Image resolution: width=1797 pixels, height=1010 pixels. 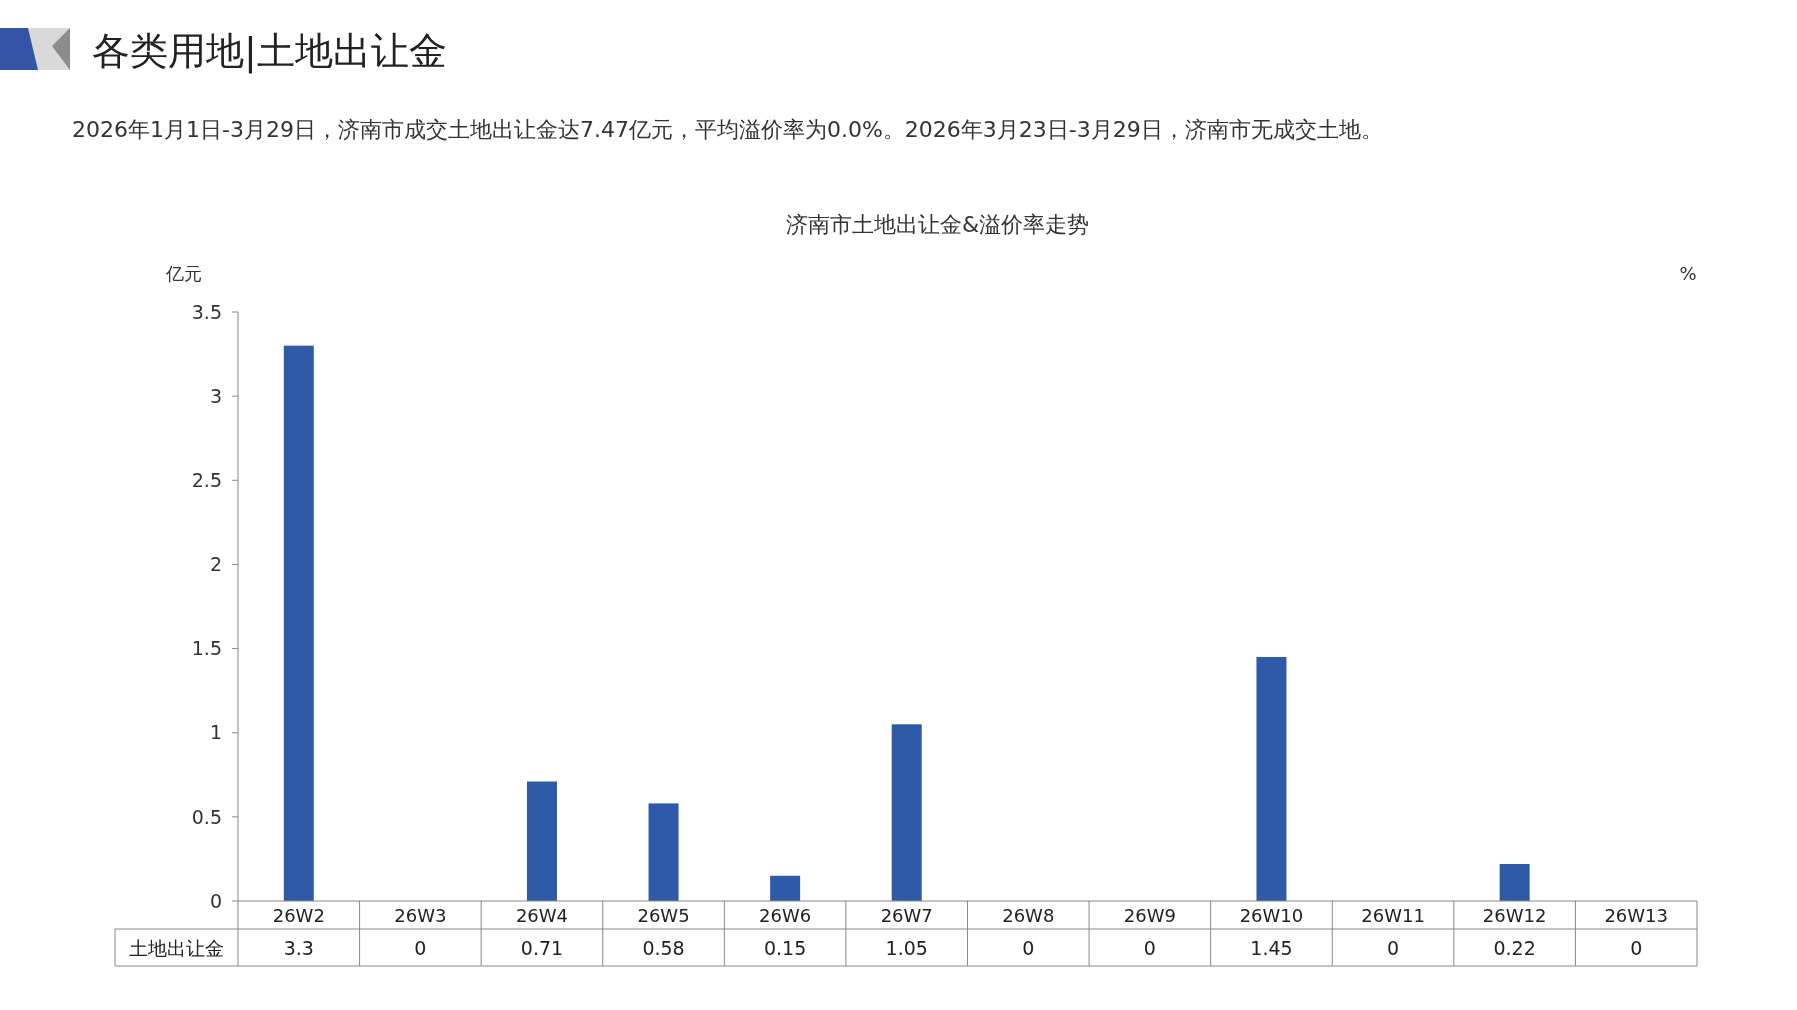 What do you see at coordinates (663, 915) in the screenshot?
I see `x-tick-label: 26W5` at bounding box center [663, 915].